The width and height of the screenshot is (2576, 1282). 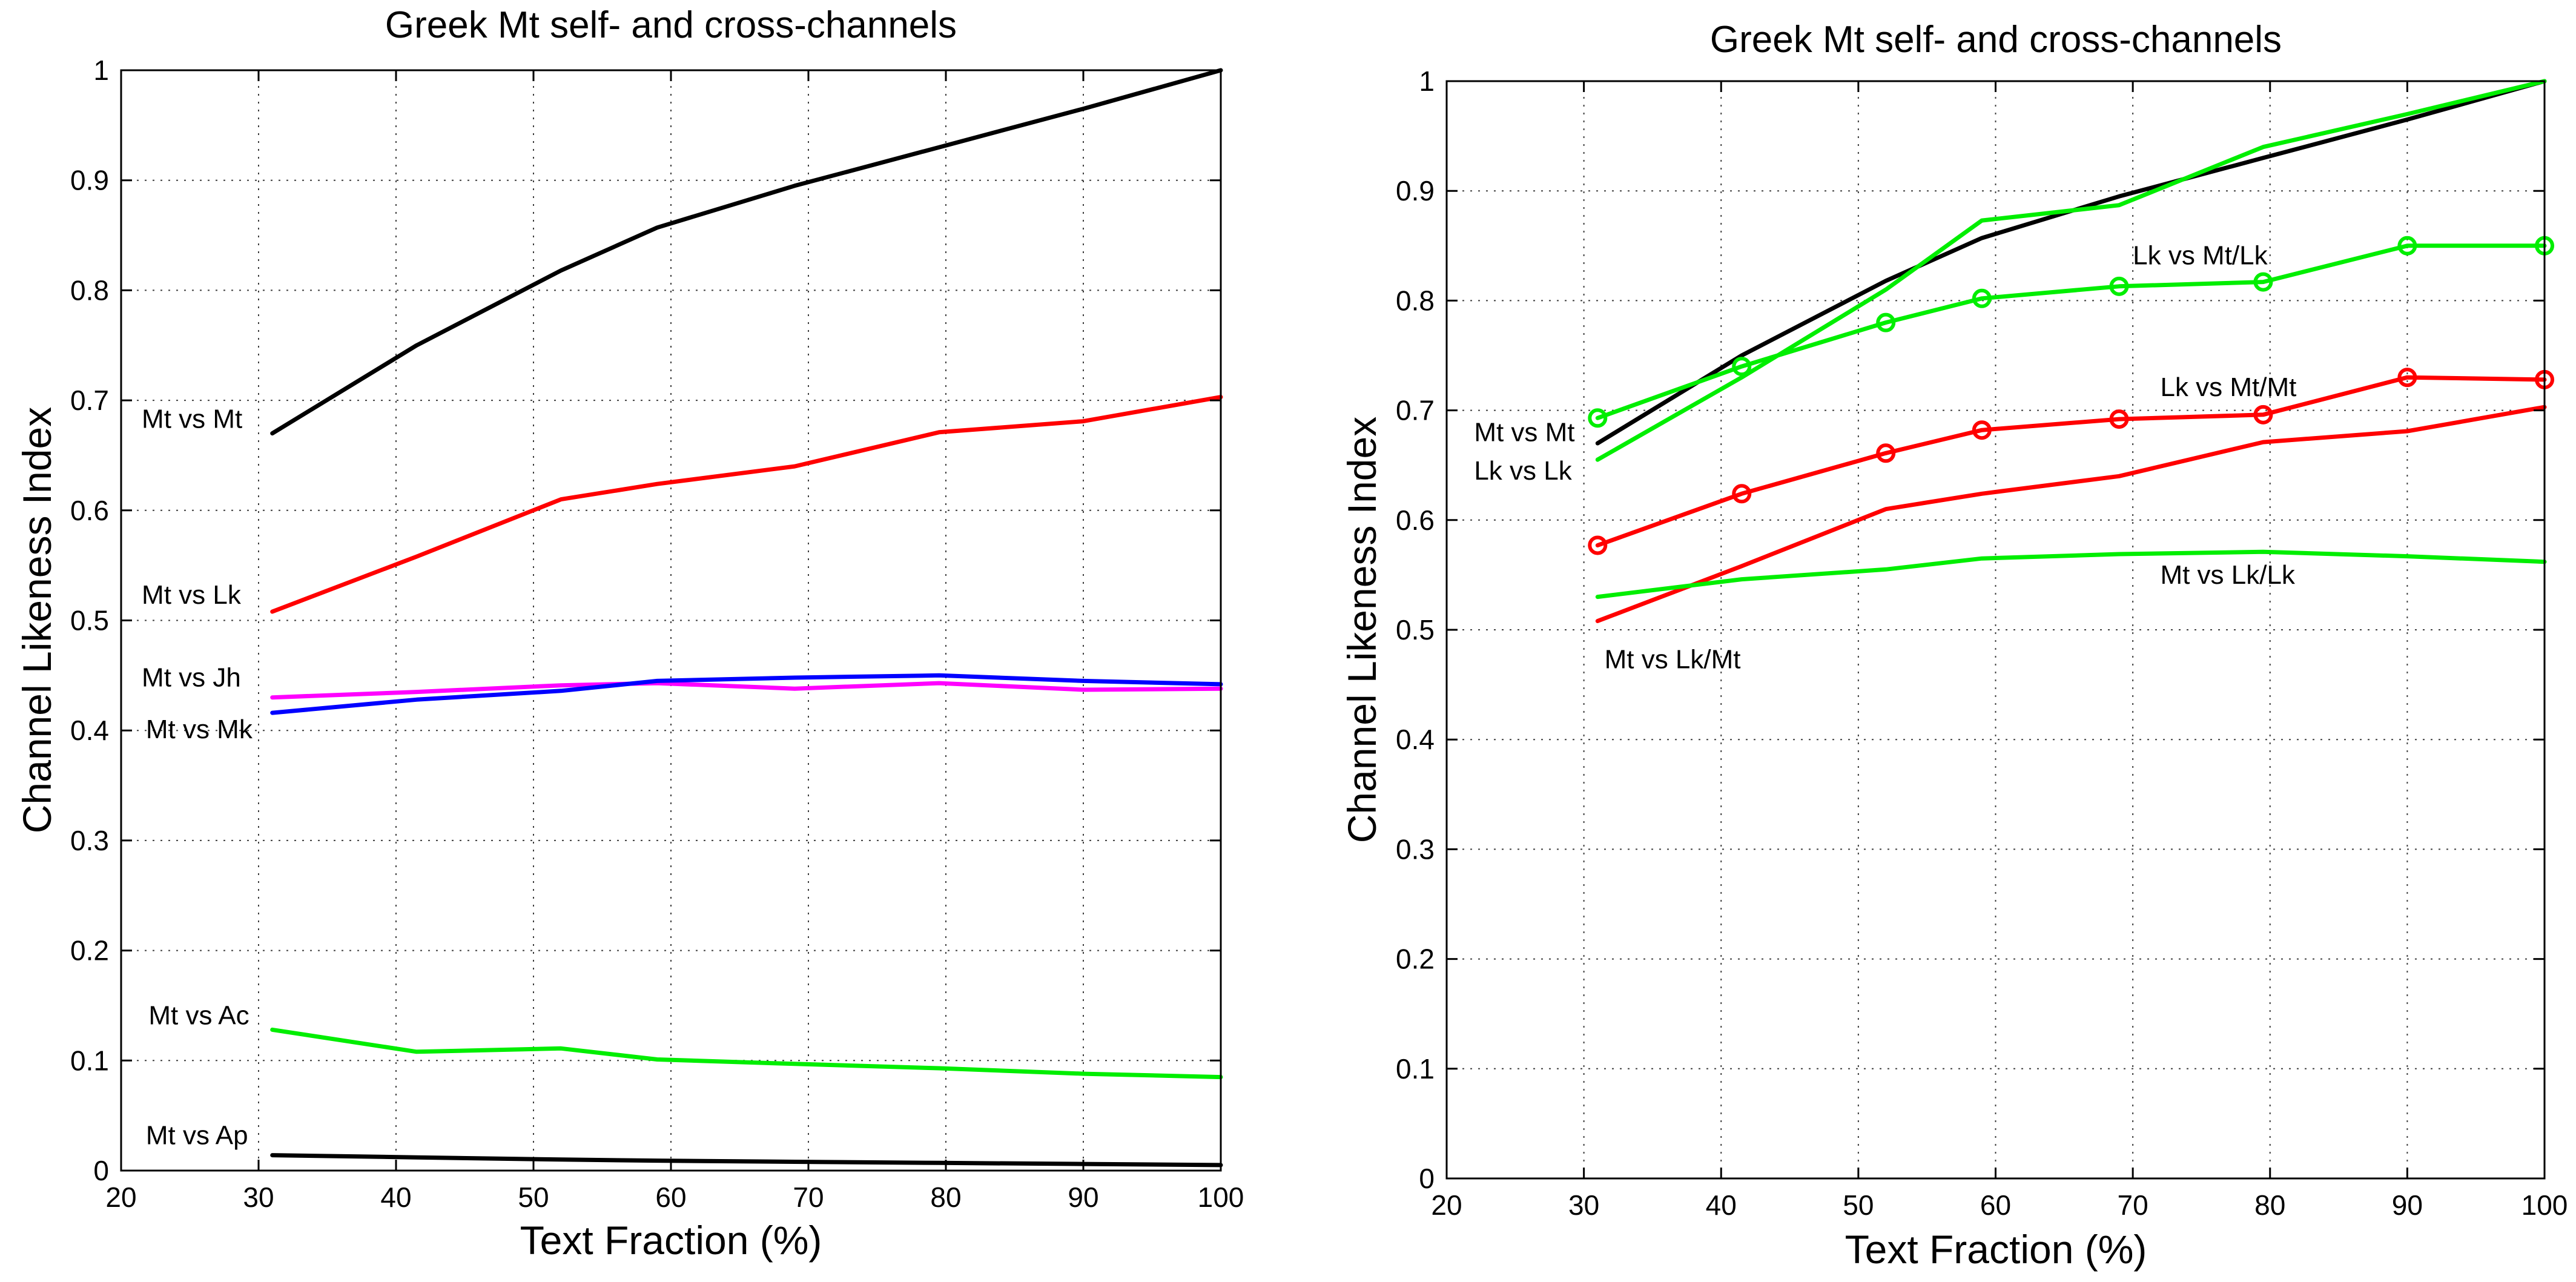 What do you see at coordinates (2133, 1205) in the screenshot?
I see `chart-right-x-tick-label: 70` at bounding box center [2133, 1205].